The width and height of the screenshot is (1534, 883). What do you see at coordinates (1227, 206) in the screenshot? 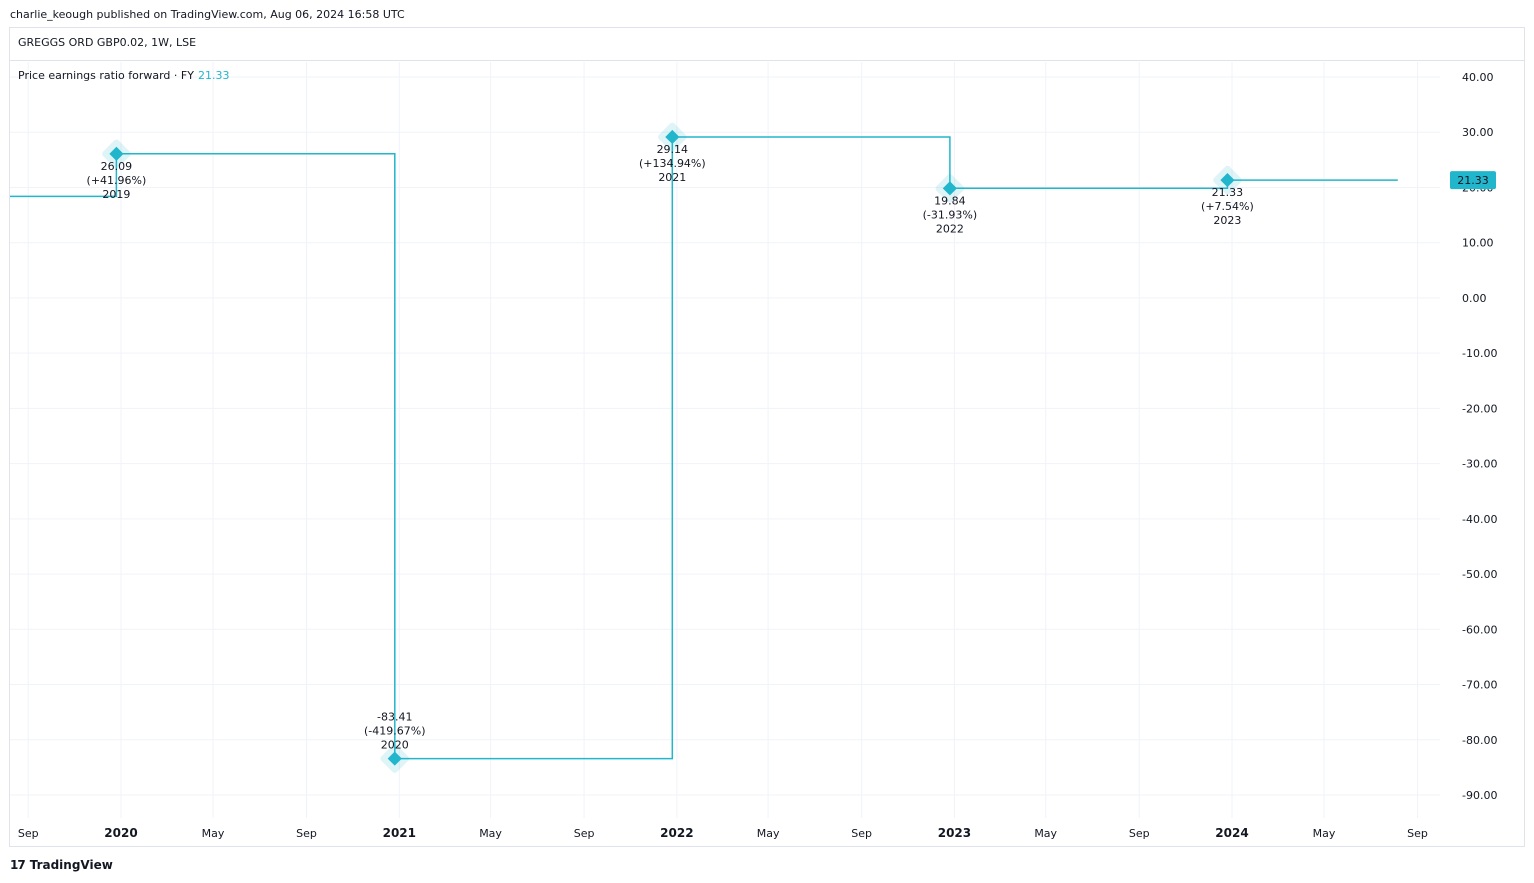
I see `data-label-change: (+7.54%)` at bounding box center [1227, 206].